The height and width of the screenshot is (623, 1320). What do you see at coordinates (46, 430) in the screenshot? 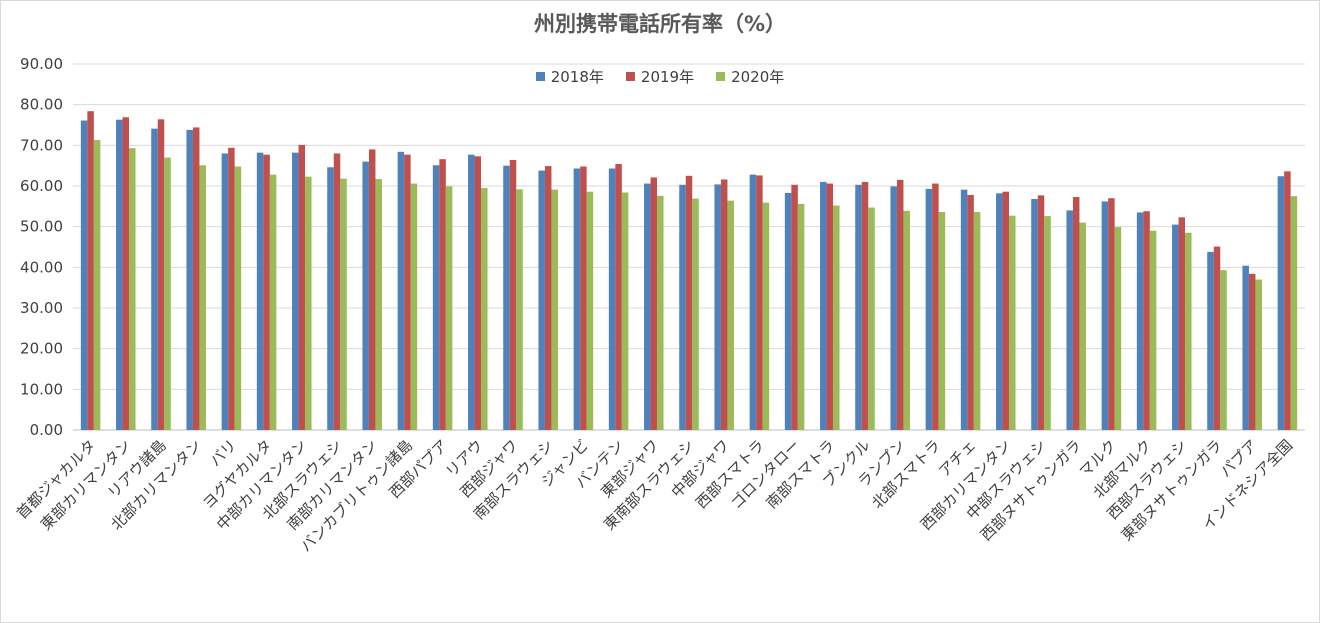
I see `y-tick-label: 0.00` at bounding box center [46, 430].